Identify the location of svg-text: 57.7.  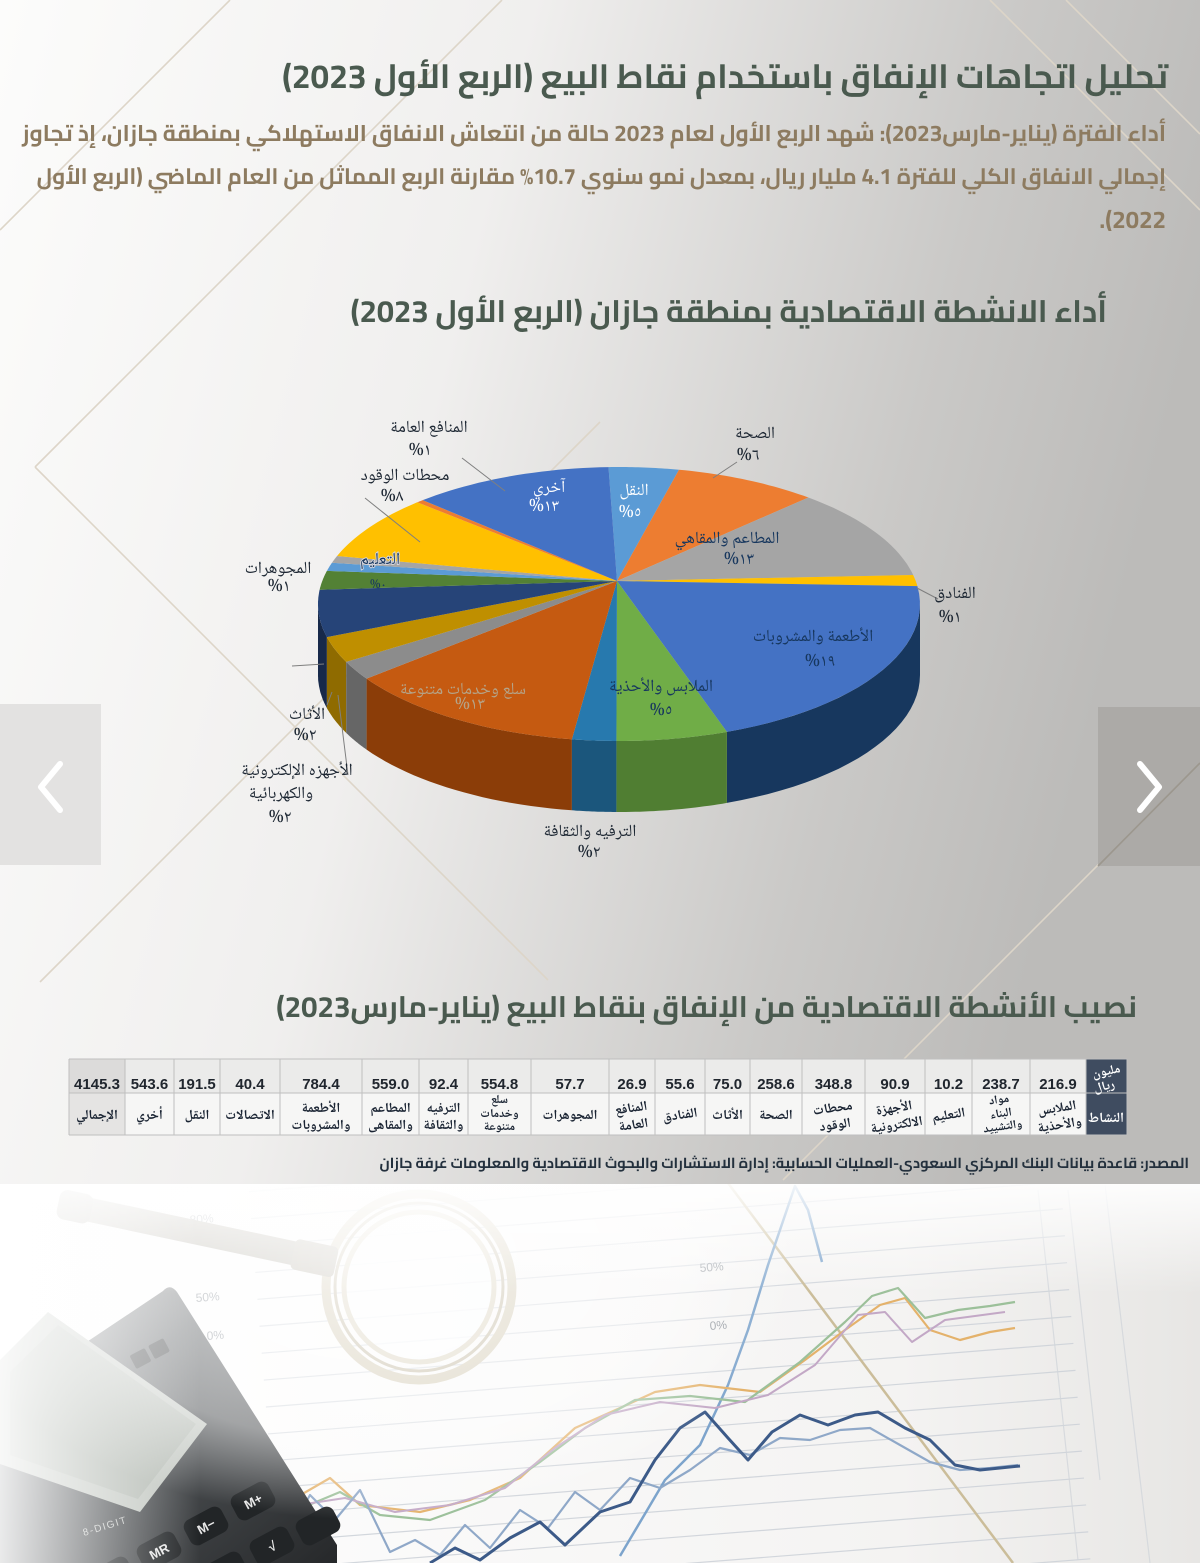
(569, 1084).